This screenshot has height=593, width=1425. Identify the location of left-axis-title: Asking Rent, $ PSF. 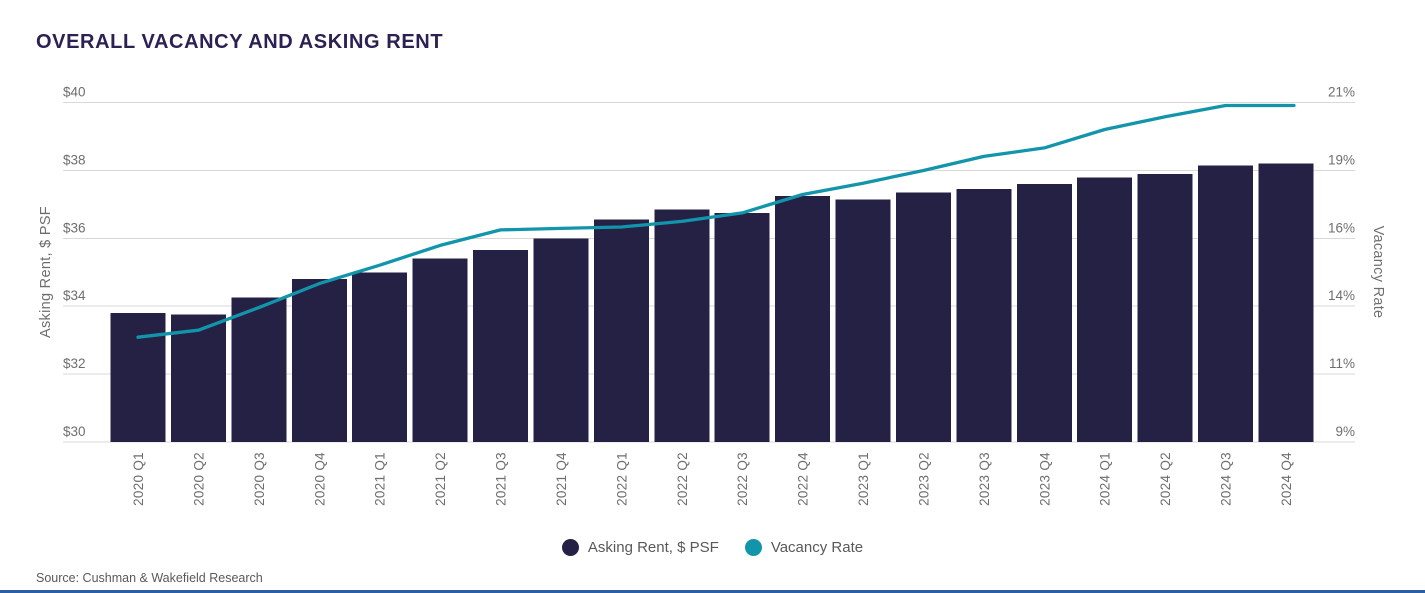
(46, 272).